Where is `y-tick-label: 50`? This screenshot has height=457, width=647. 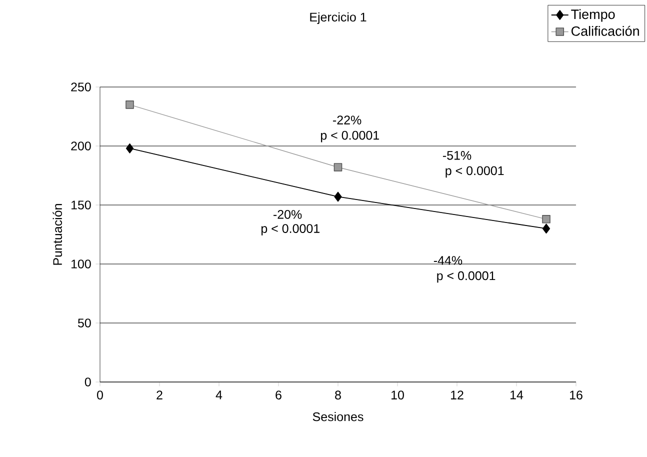 y-tick-label: 50 is located at coordinates (84, 323).